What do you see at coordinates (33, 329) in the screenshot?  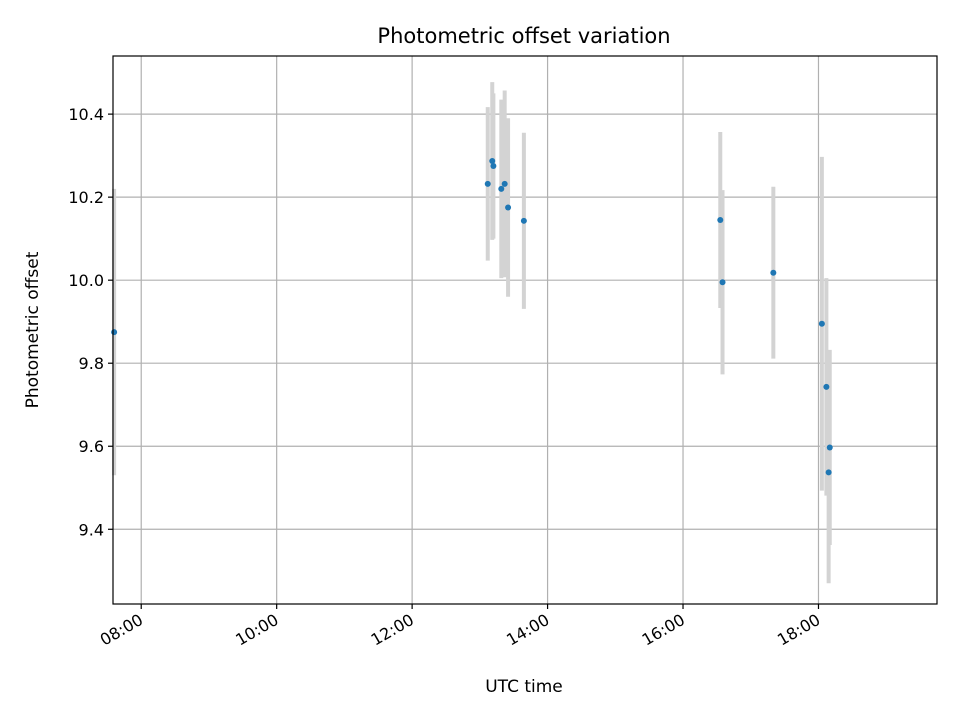 I see `y-axis-label: Photometric offset` at bounding box center [33, 329].